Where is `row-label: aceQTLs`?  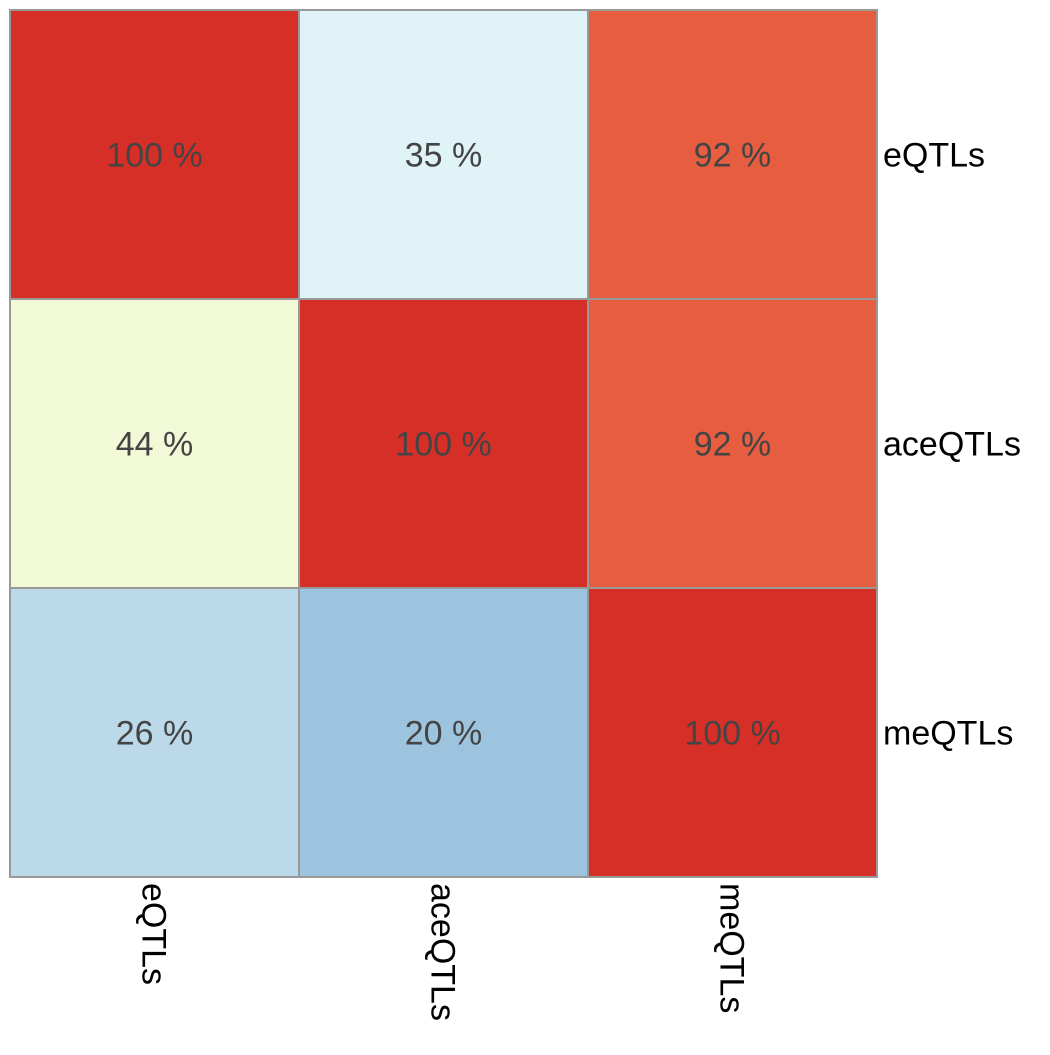 row-label: aceQTLs is located at coordinates (952, 445).